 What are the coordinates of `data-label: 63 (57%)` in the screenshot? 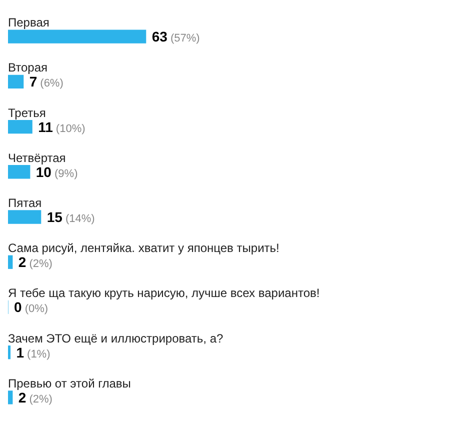 It's located at (176, 36).